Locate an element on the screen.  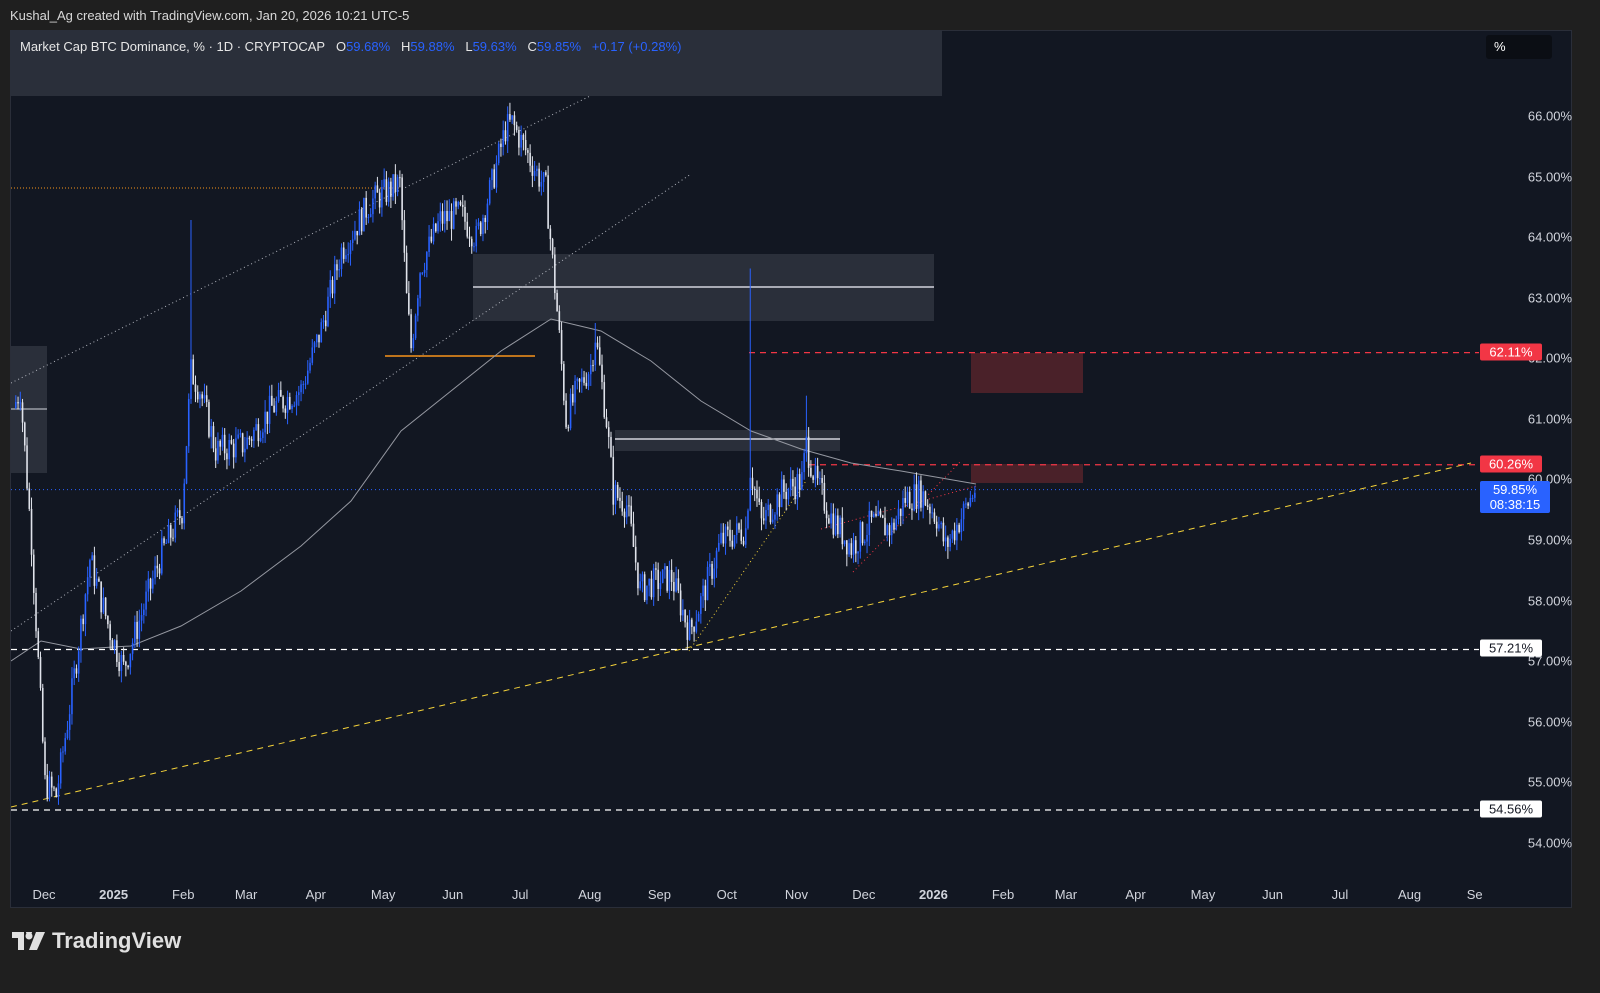
time-tick-label: Apr is located at coordinates (315, 894).